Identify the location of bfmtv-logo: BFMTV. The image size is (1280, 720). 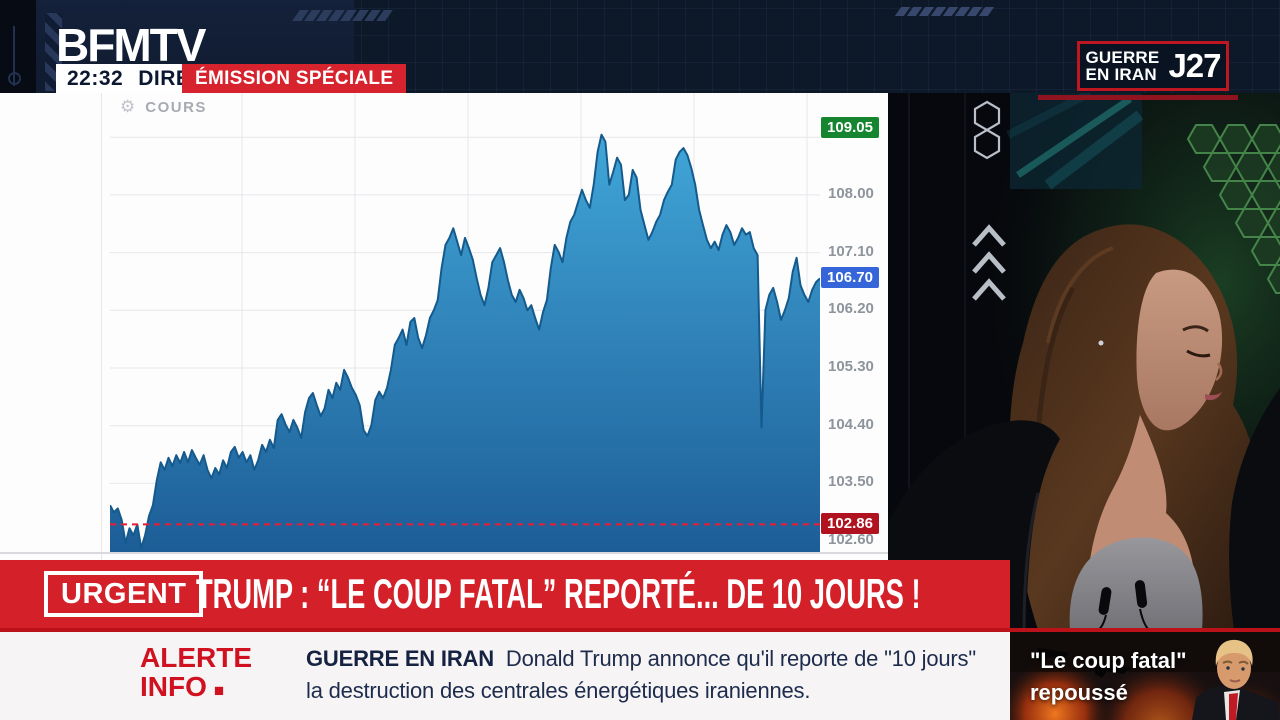
(131, 45).